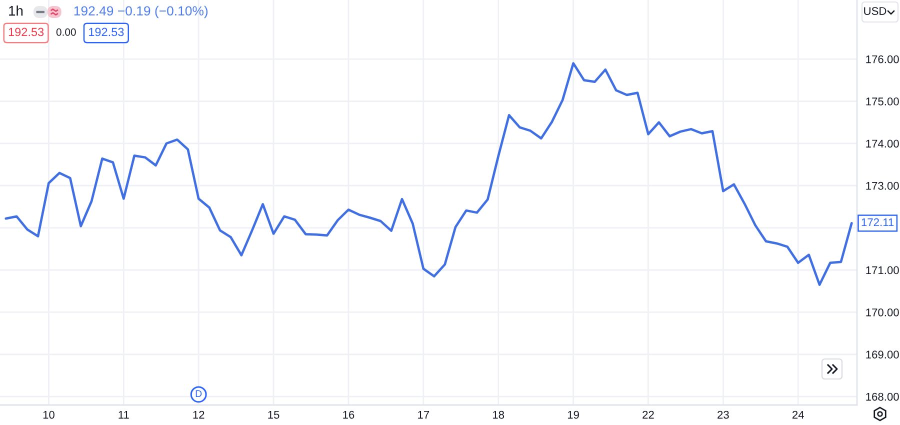  What do you see at coordinates (123, 414) in the screenshot?
I see `x-tick-label: 11` at bounding box center [123, 414].